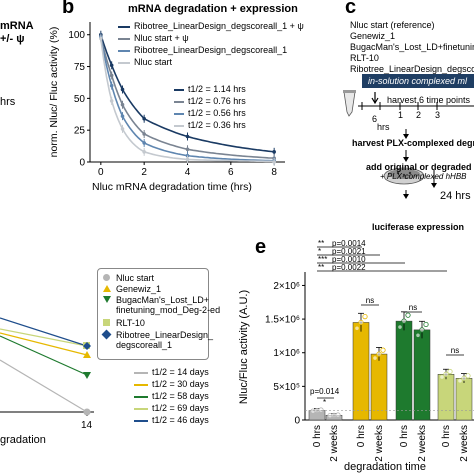  Describe the element at coordinates (297, 421) in the screenshot. I see `panel-e-ytick-label: 0` at that location.